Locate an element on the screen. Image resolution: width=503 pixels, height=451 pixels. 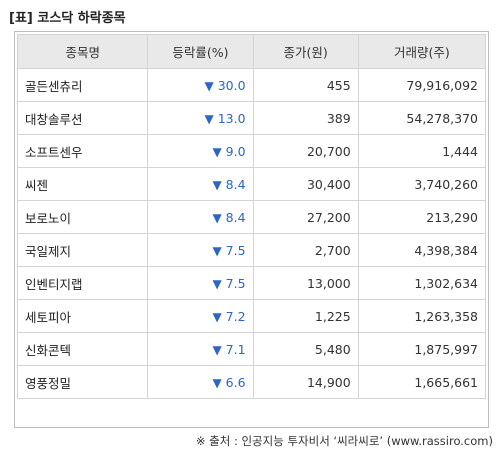
rate-value: 9.0 is located at coordinates (235, 151).